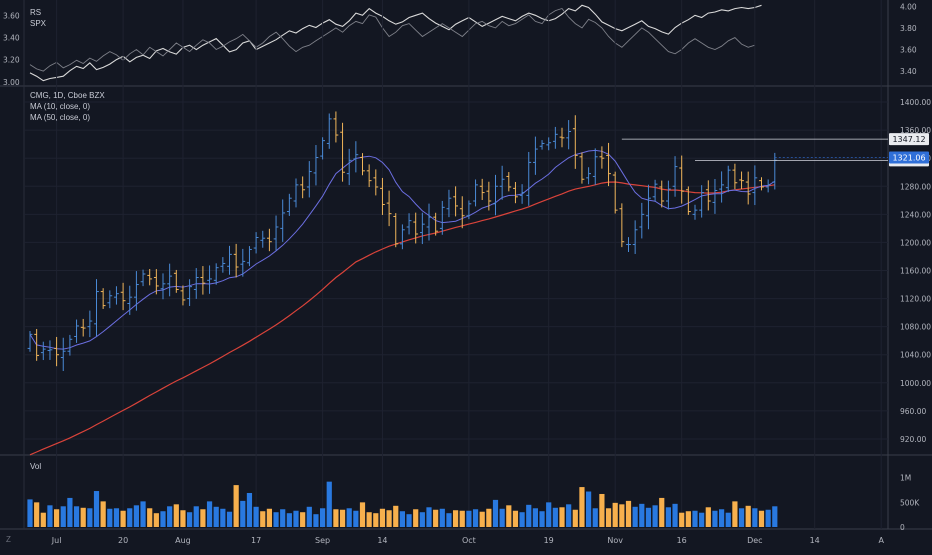 This screenshot has width=932, height=555. Describe the element at coordinates (36, 466) in the screenshot. I see `volume-legend-label: Vol` at that location.